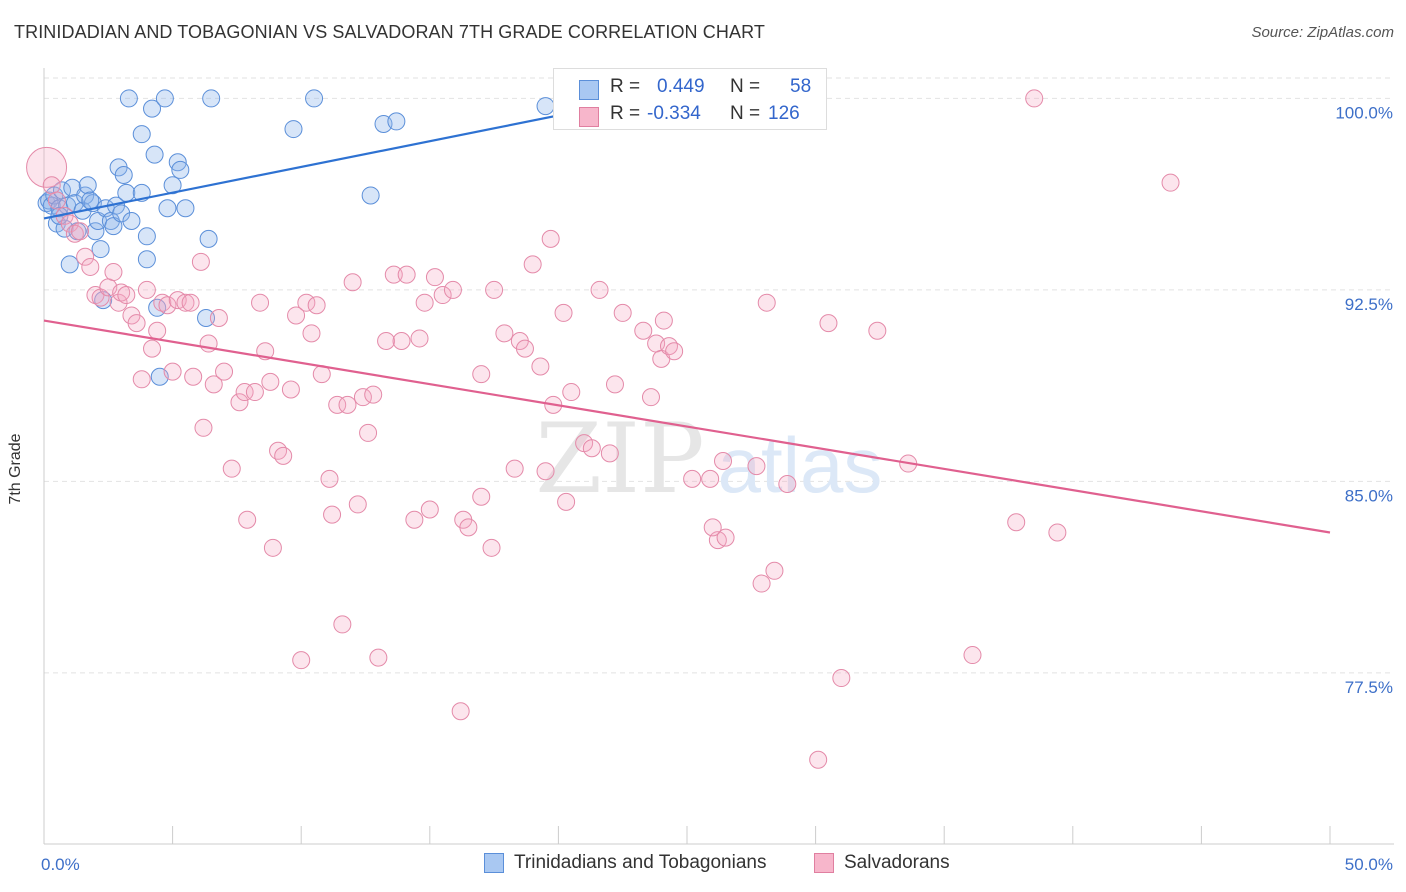  Describe the element at coordinates (343, 158) in the screenshot. I see `trinidadian-trend-line` at that location.